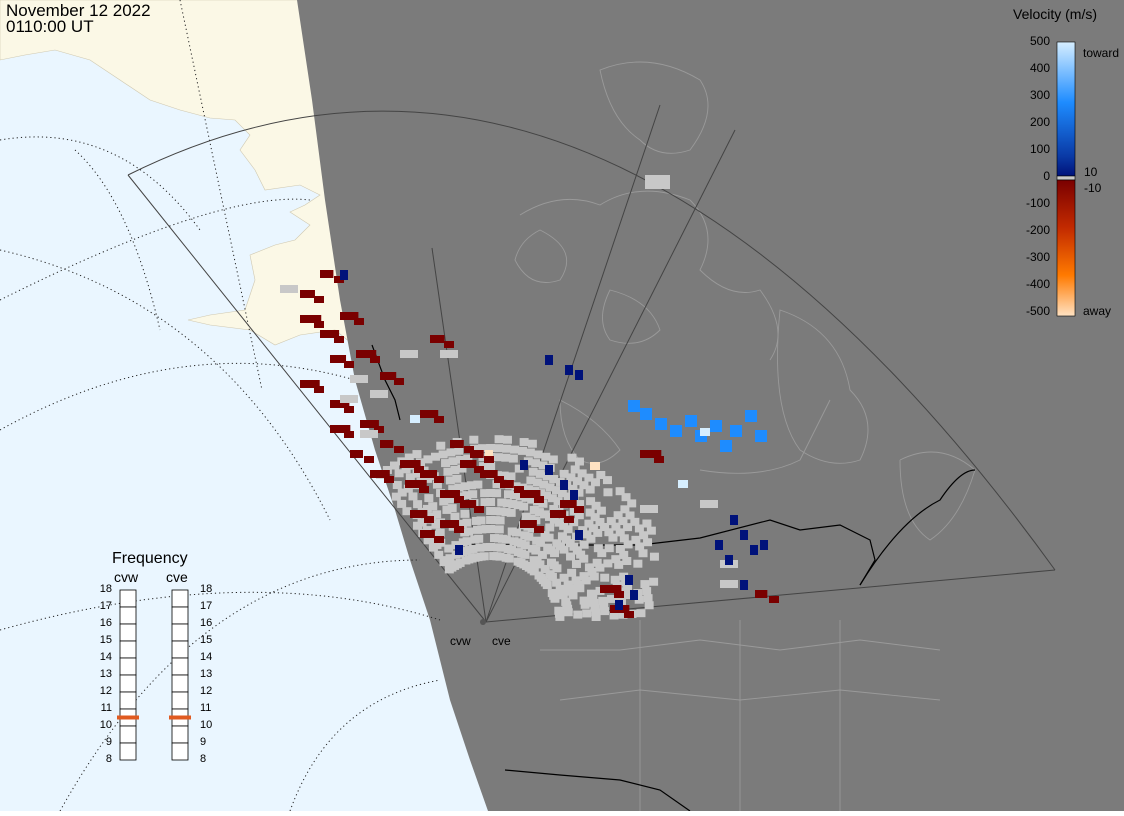 The width and height of the screenshot is (1124, 816). What do you see at coordinates (1091, 172) in the screenshot?
I see `velocity-pos-threshold-label: 10` at bounding box center [1091, 172].